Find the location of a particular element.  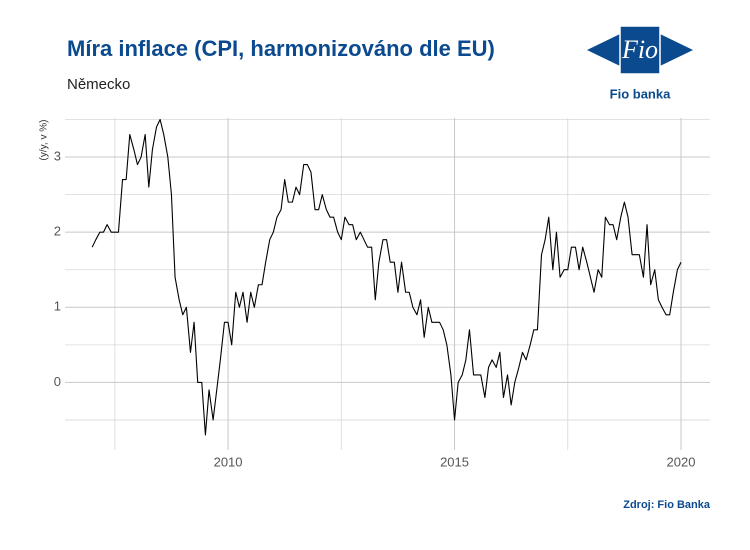

logo: Fio Fio banka is located at coordinates (640, 63).